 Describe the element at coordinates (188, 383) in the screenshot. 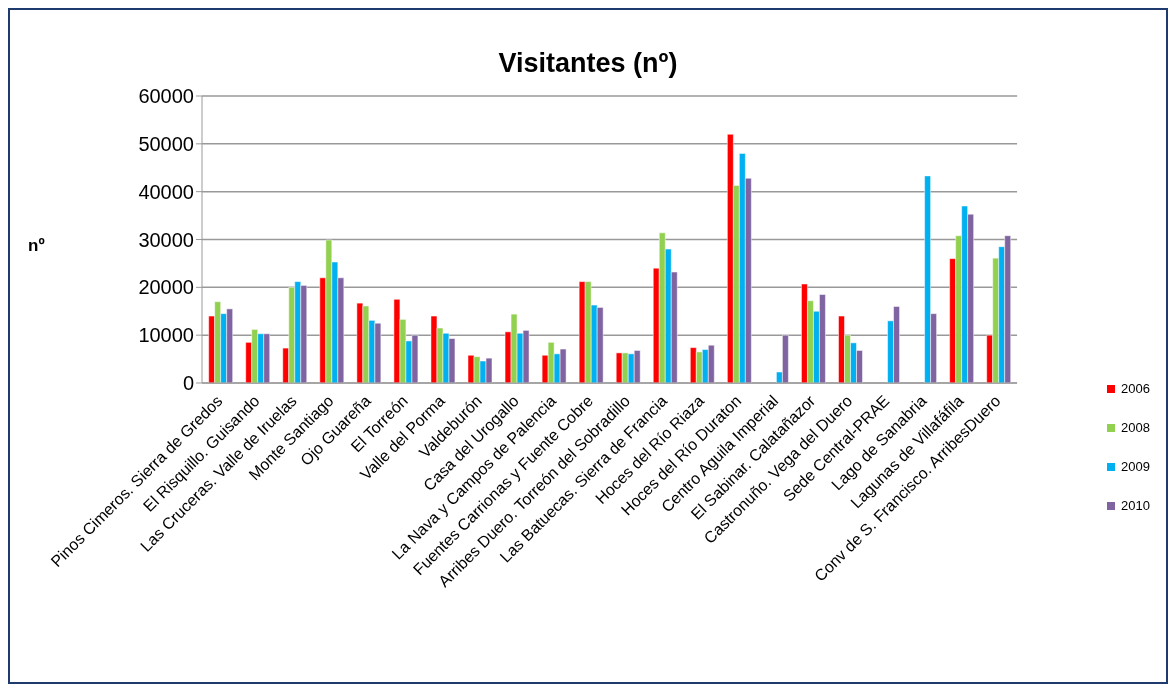

I see `y-tick-label: 0` at that location.